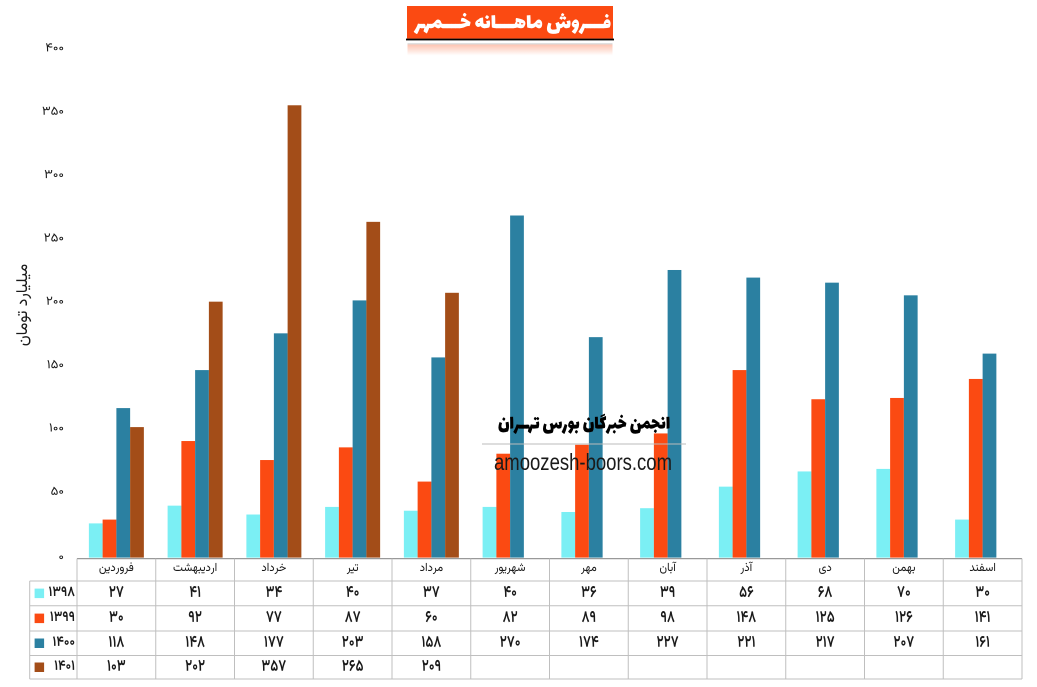 This screenshot has height=687, width=1037. What do you see at coordinates (583, 462) in the screenshot?
I see `svg-text: amoozesh-boors.com` at bounding box center [583, 462].